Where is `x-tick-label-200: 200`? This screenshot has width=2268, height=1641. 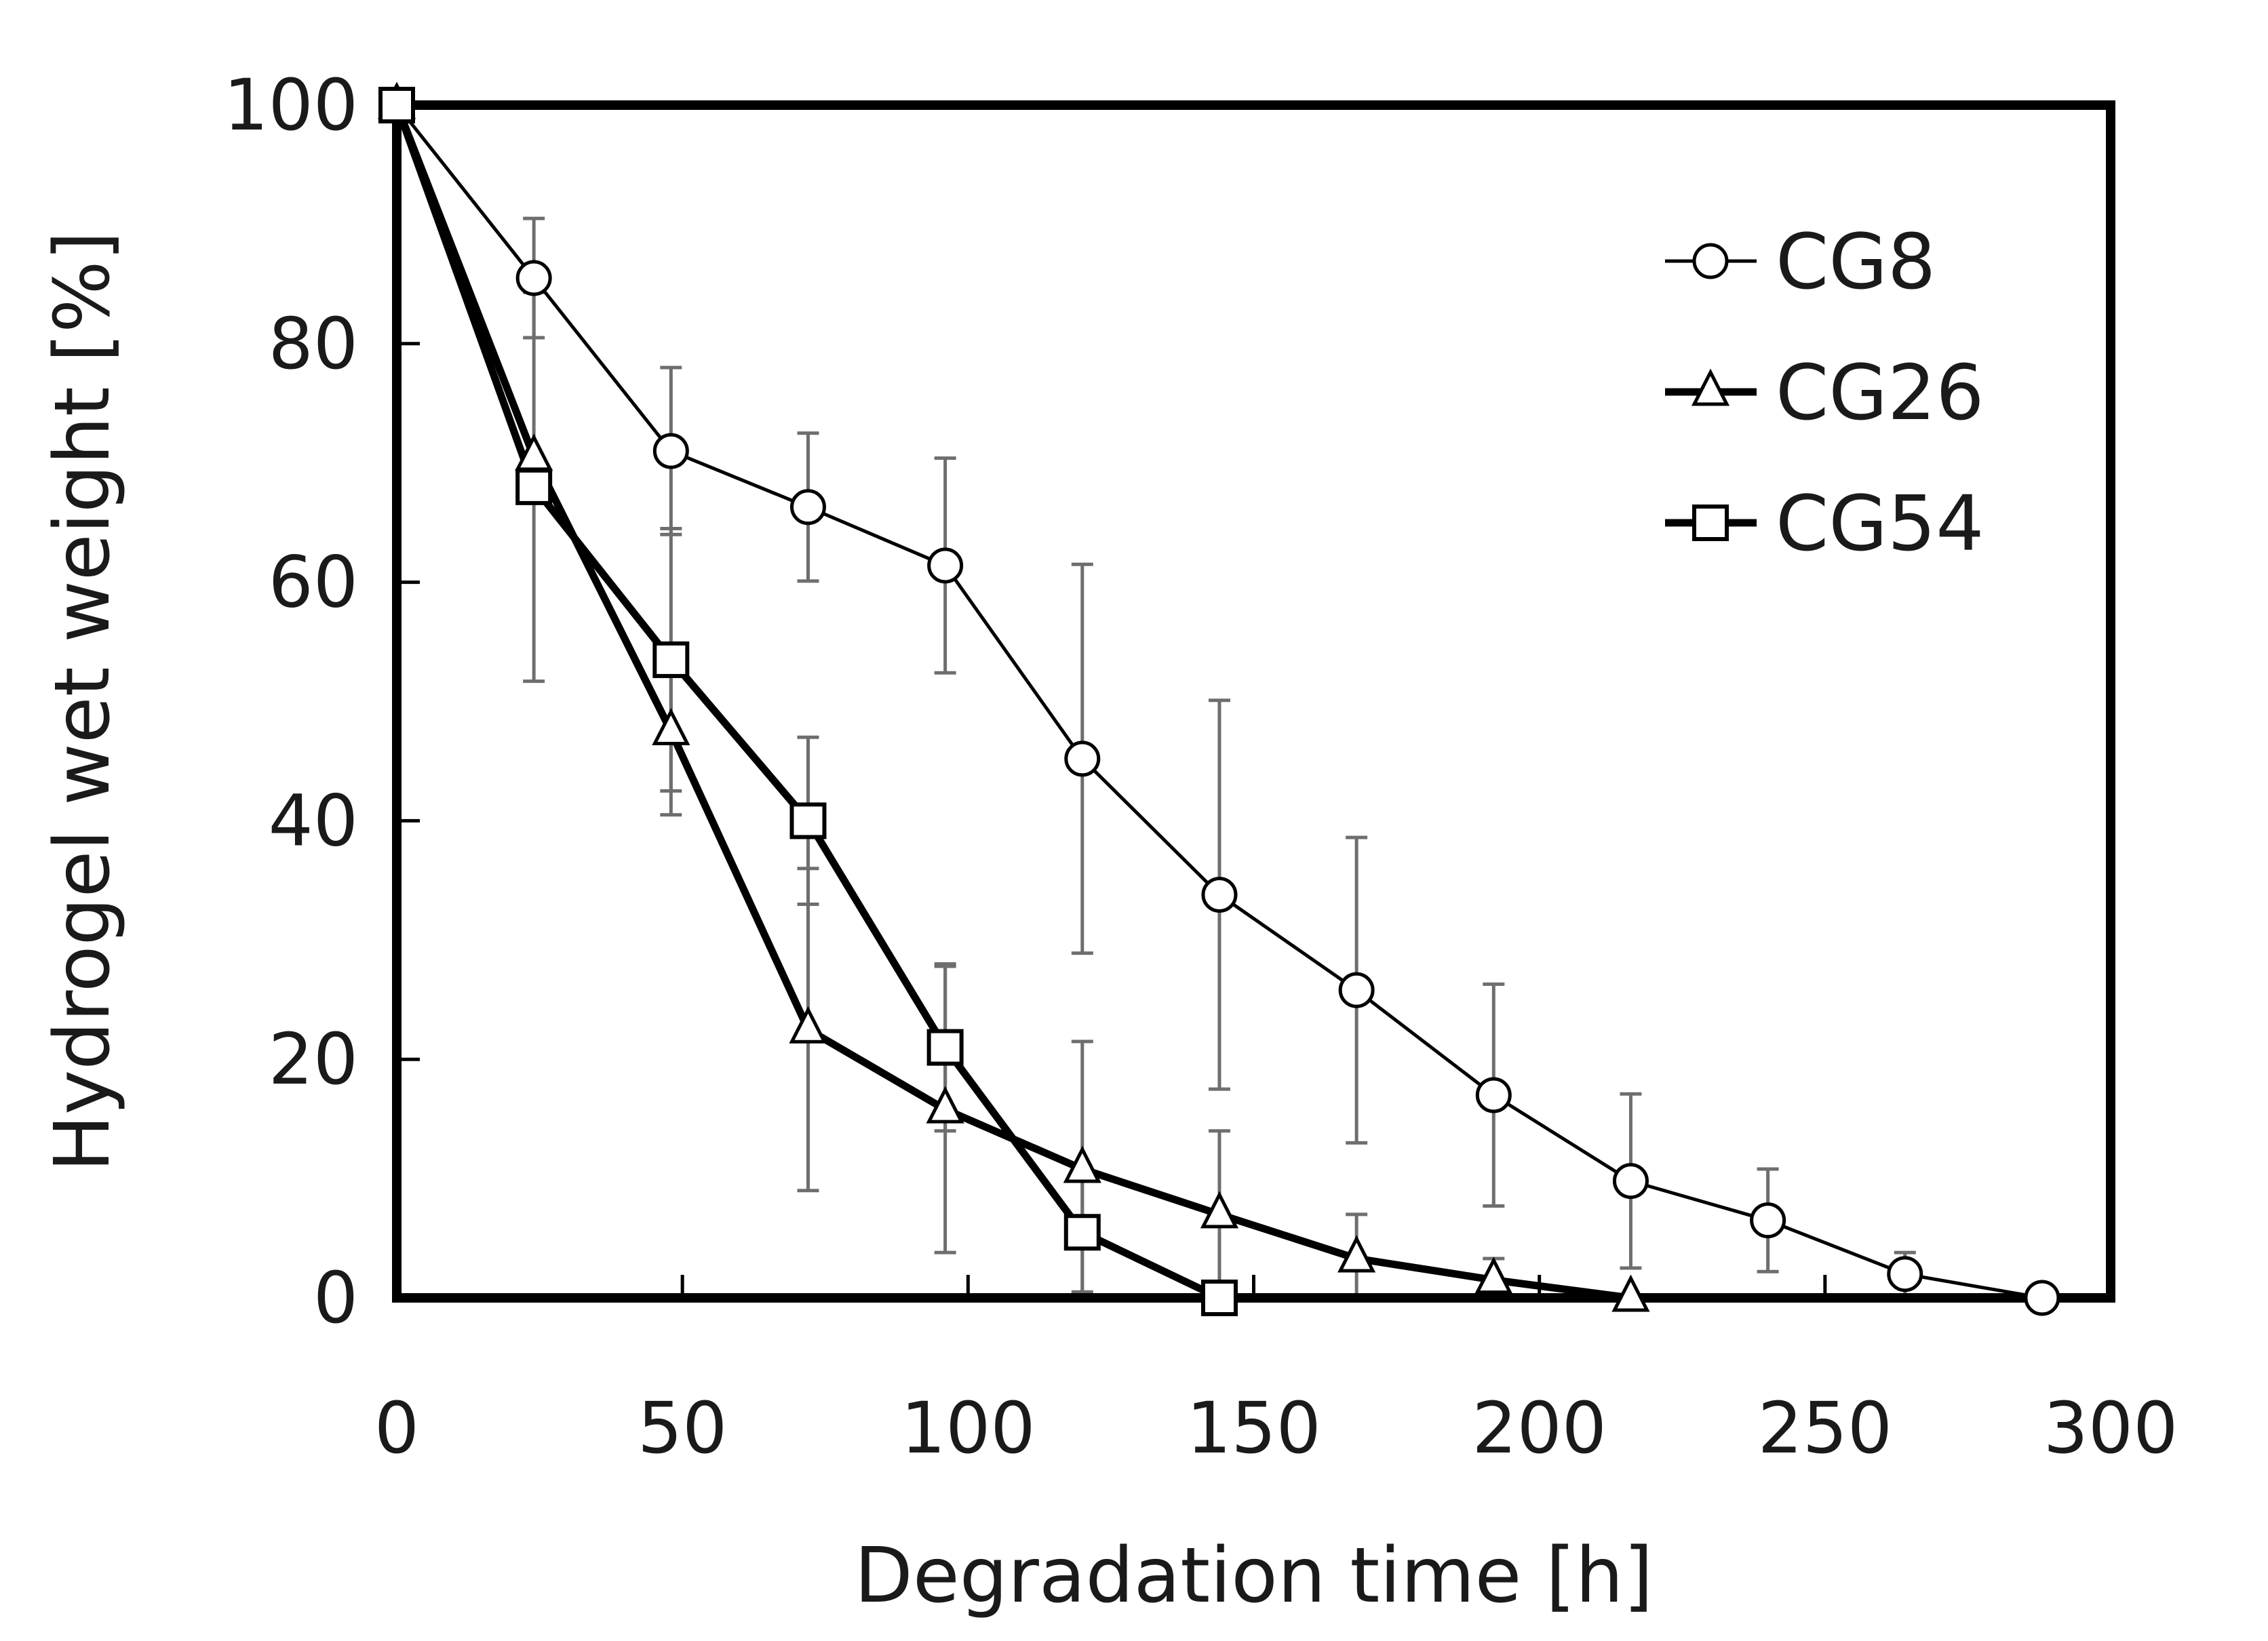 x-tick-label-200: 200 is located at coordinates (1539, 1428).